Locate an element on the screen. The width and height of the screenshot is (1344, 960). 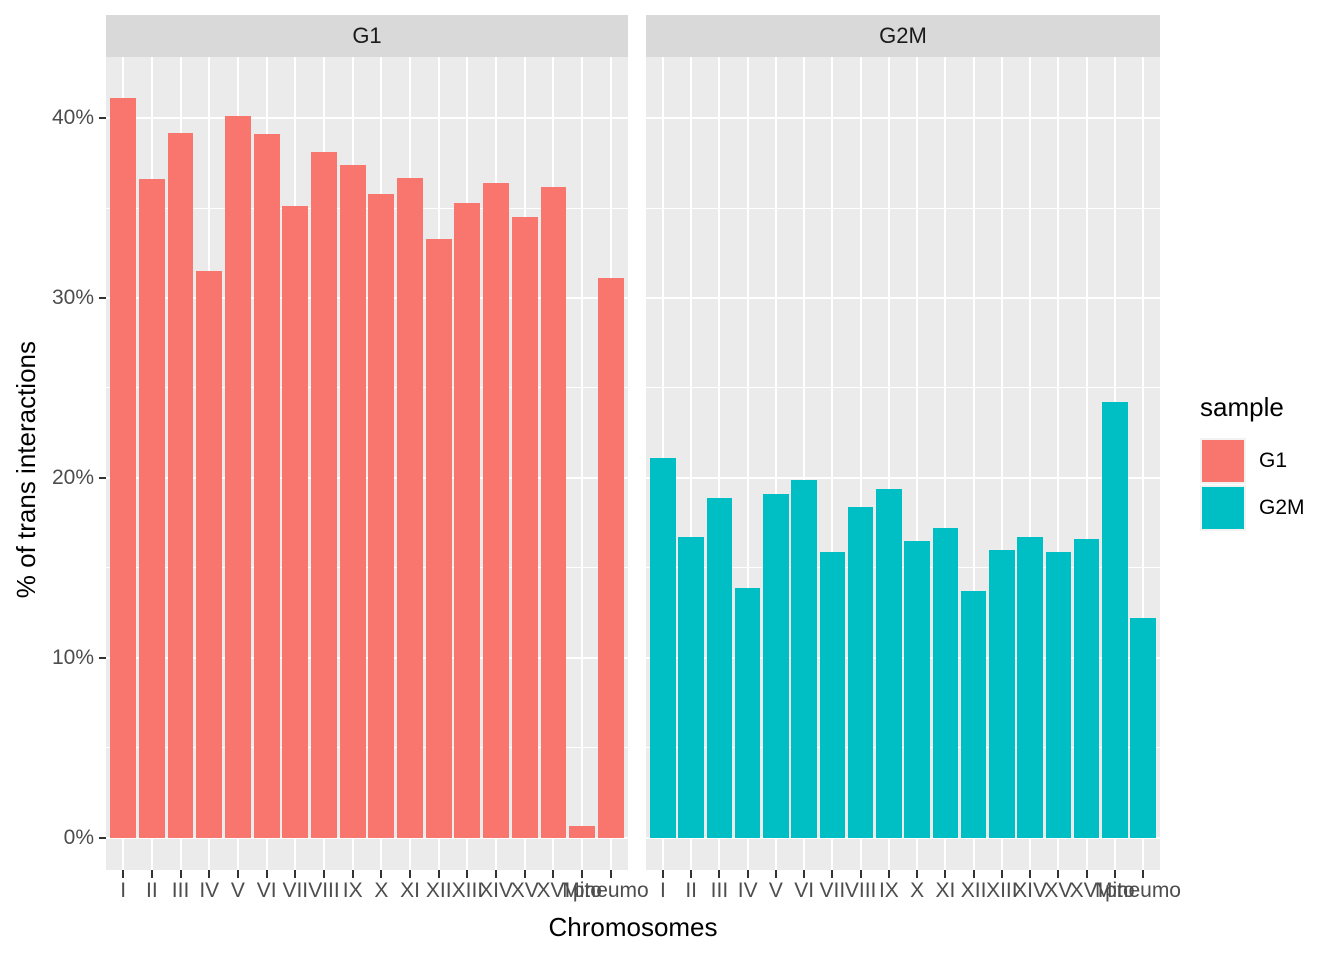
legend-keys: G1 G2M is located at coordinates (1272, 484).